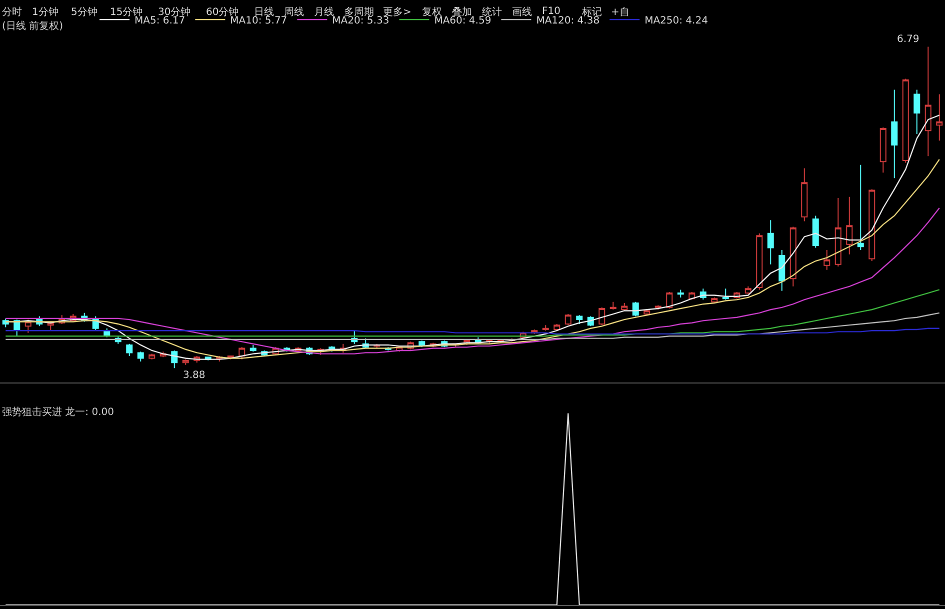 Image resolution: width=945 pixels, height=609 pixels. I want to click on text: +自, so click(620, 12).